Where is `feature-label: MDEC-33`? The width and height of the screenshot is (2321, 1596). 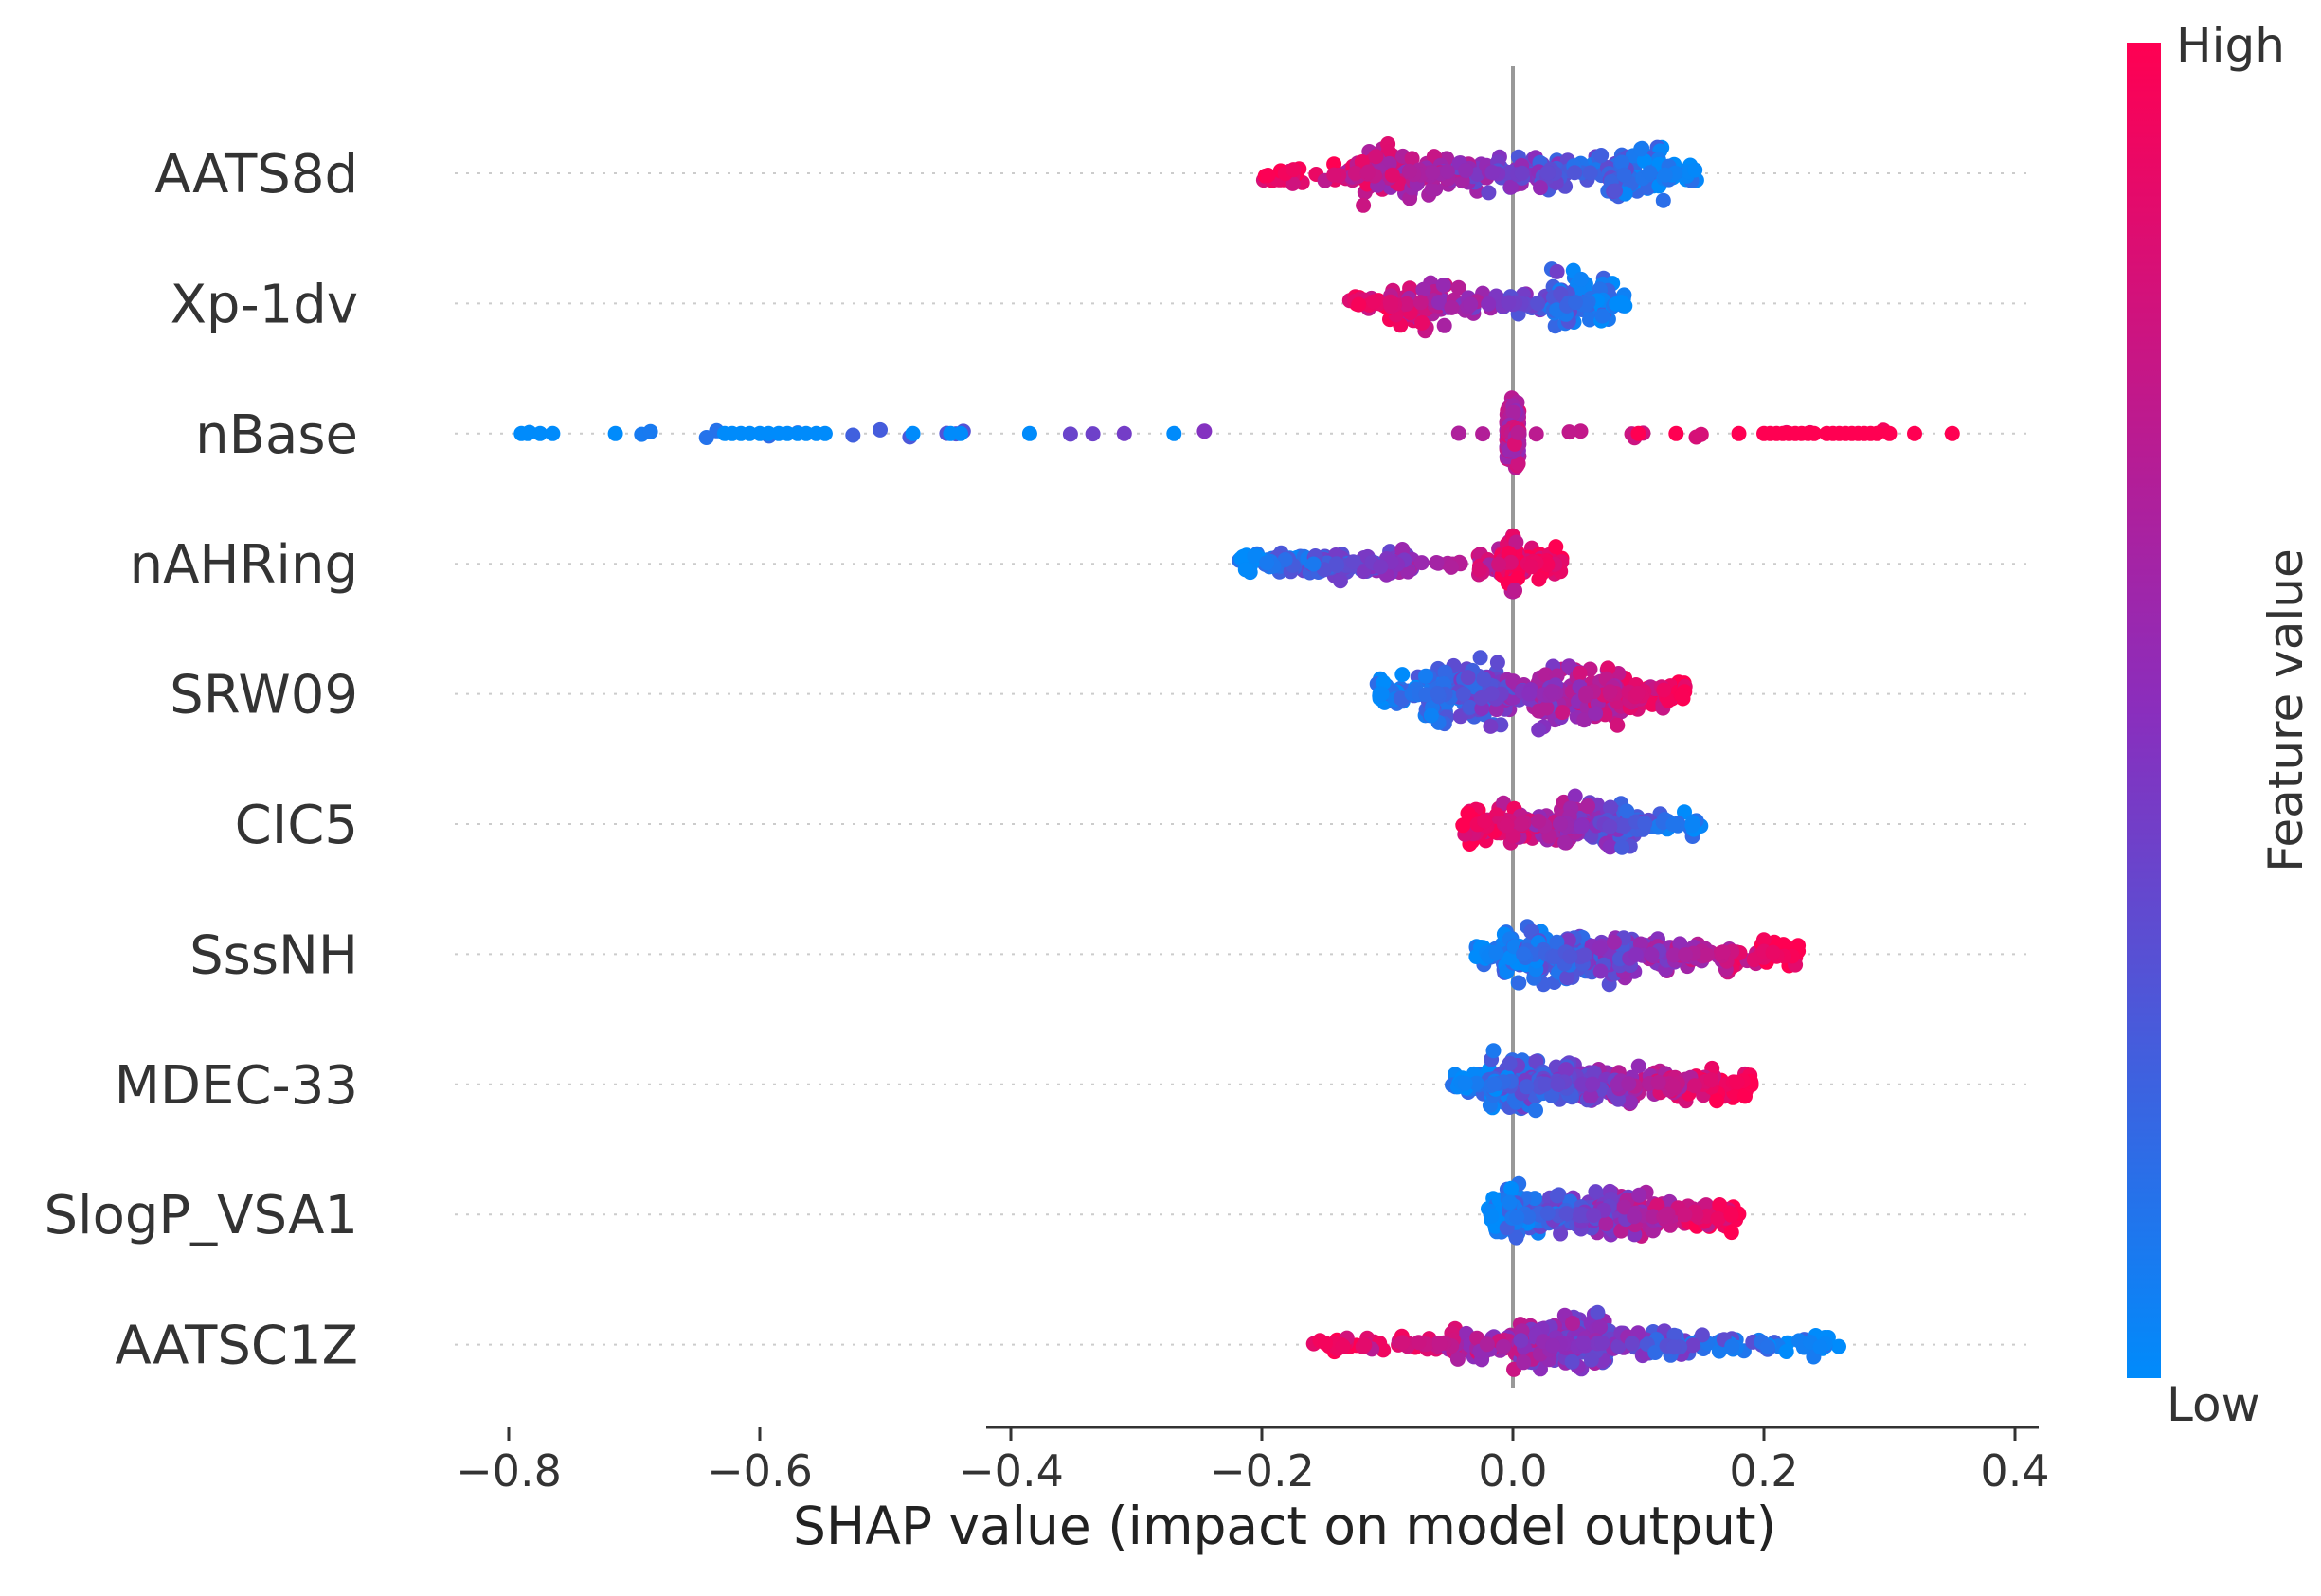 feature-label: MDEC-33 is located at coordinates (236, 1086).